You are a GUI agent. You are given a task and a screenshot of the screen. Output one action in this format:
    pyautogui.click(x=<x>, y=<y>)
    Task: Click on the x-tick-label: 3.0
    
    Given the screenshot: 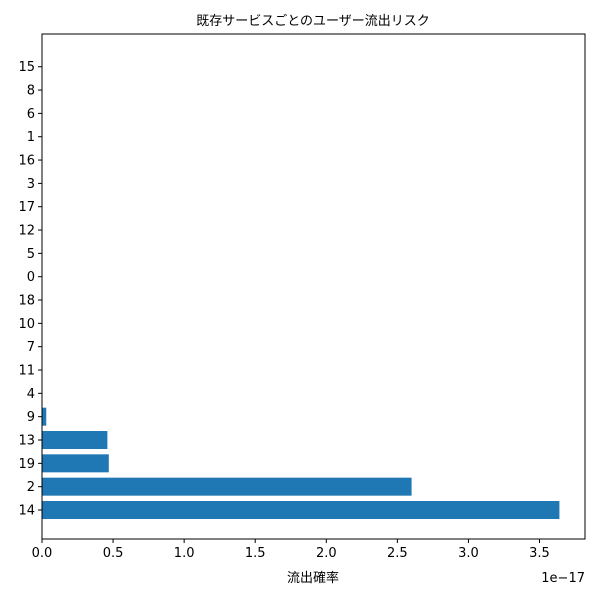 What is the action you would take?
    pyautogui.click(x=468, y=553)
    